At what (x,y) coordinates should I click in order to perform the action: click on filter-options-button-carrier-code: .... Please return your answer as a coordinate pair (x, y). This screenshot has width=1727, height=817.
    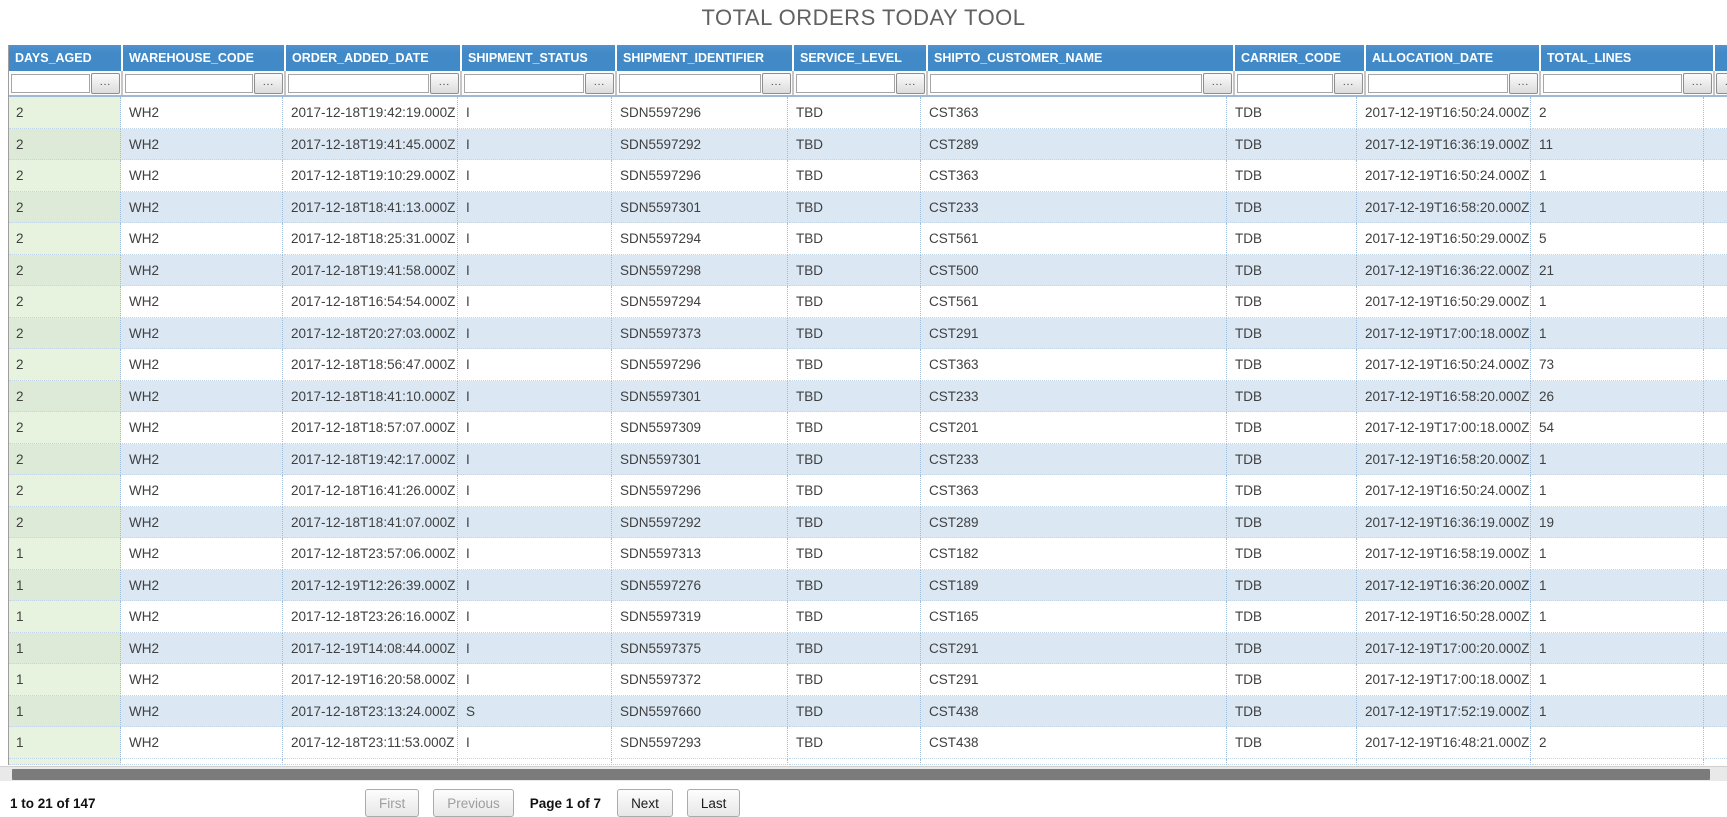
    Looking at the image, I should click on (1348, 83).